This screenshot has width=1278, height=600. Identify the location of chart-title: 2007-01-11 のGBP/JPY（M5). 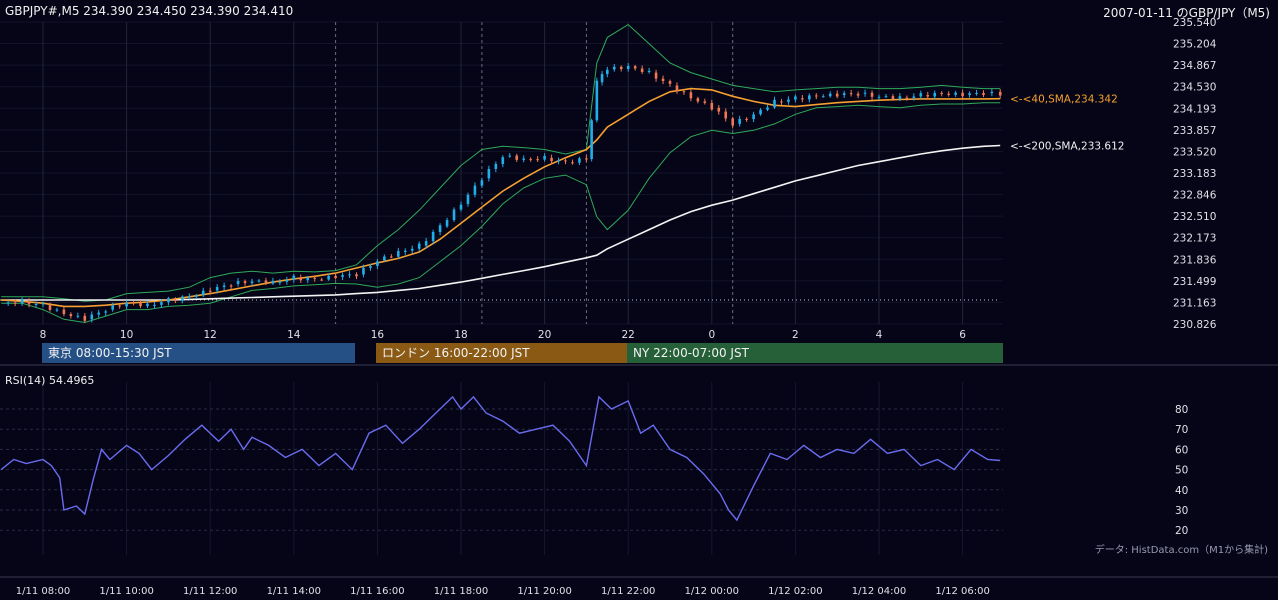
(1186, 13).